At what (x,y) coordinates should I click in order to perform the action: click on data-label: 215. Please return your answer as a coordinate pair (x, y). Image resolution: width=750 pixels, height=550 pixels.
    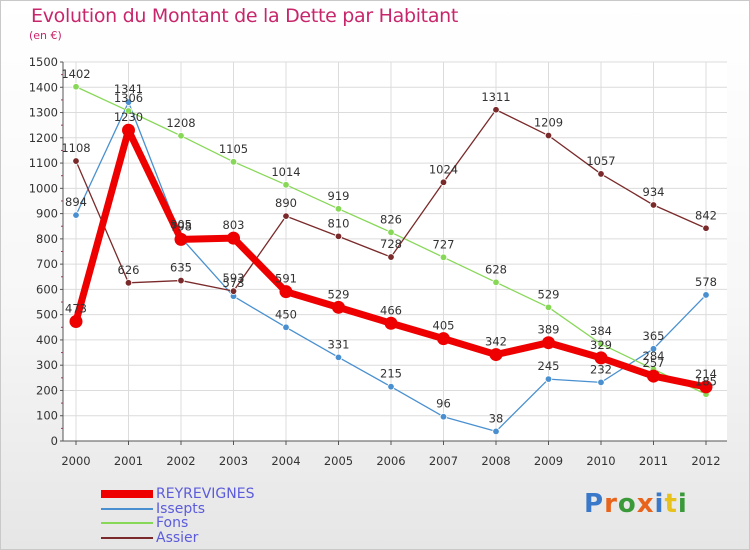
    Looking at the image, I should click on (391, 374).